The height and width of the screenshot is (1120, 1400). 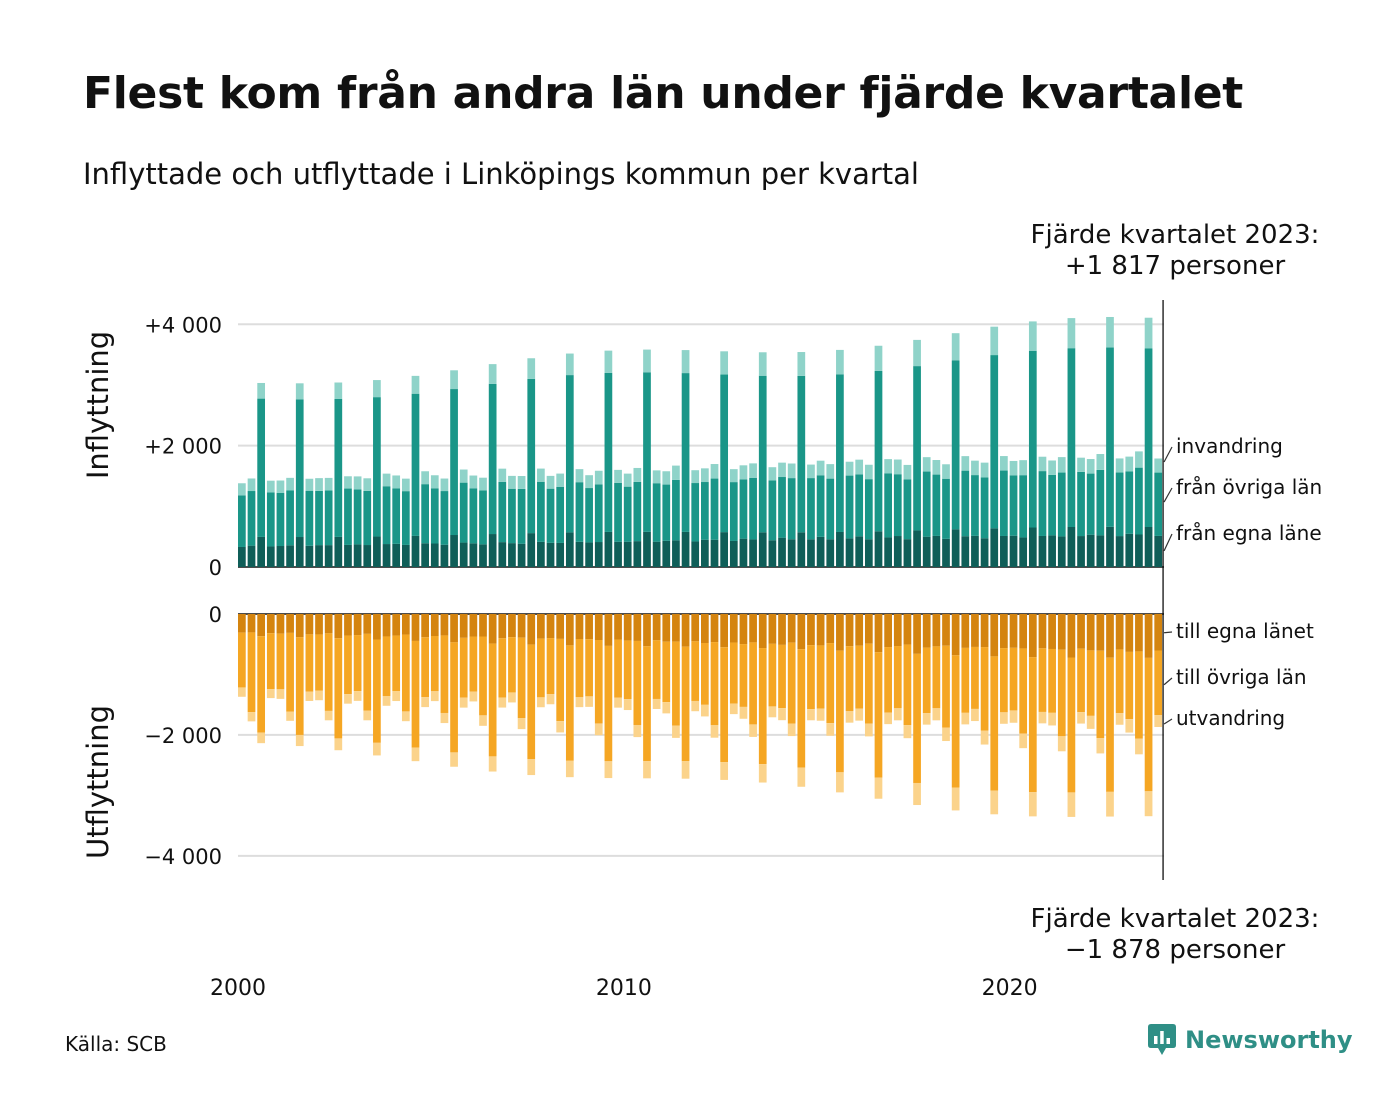 I want to click on annotation-inflow-line1: Fjärde kvartalet 2023:, so click(x=1175, y=235).